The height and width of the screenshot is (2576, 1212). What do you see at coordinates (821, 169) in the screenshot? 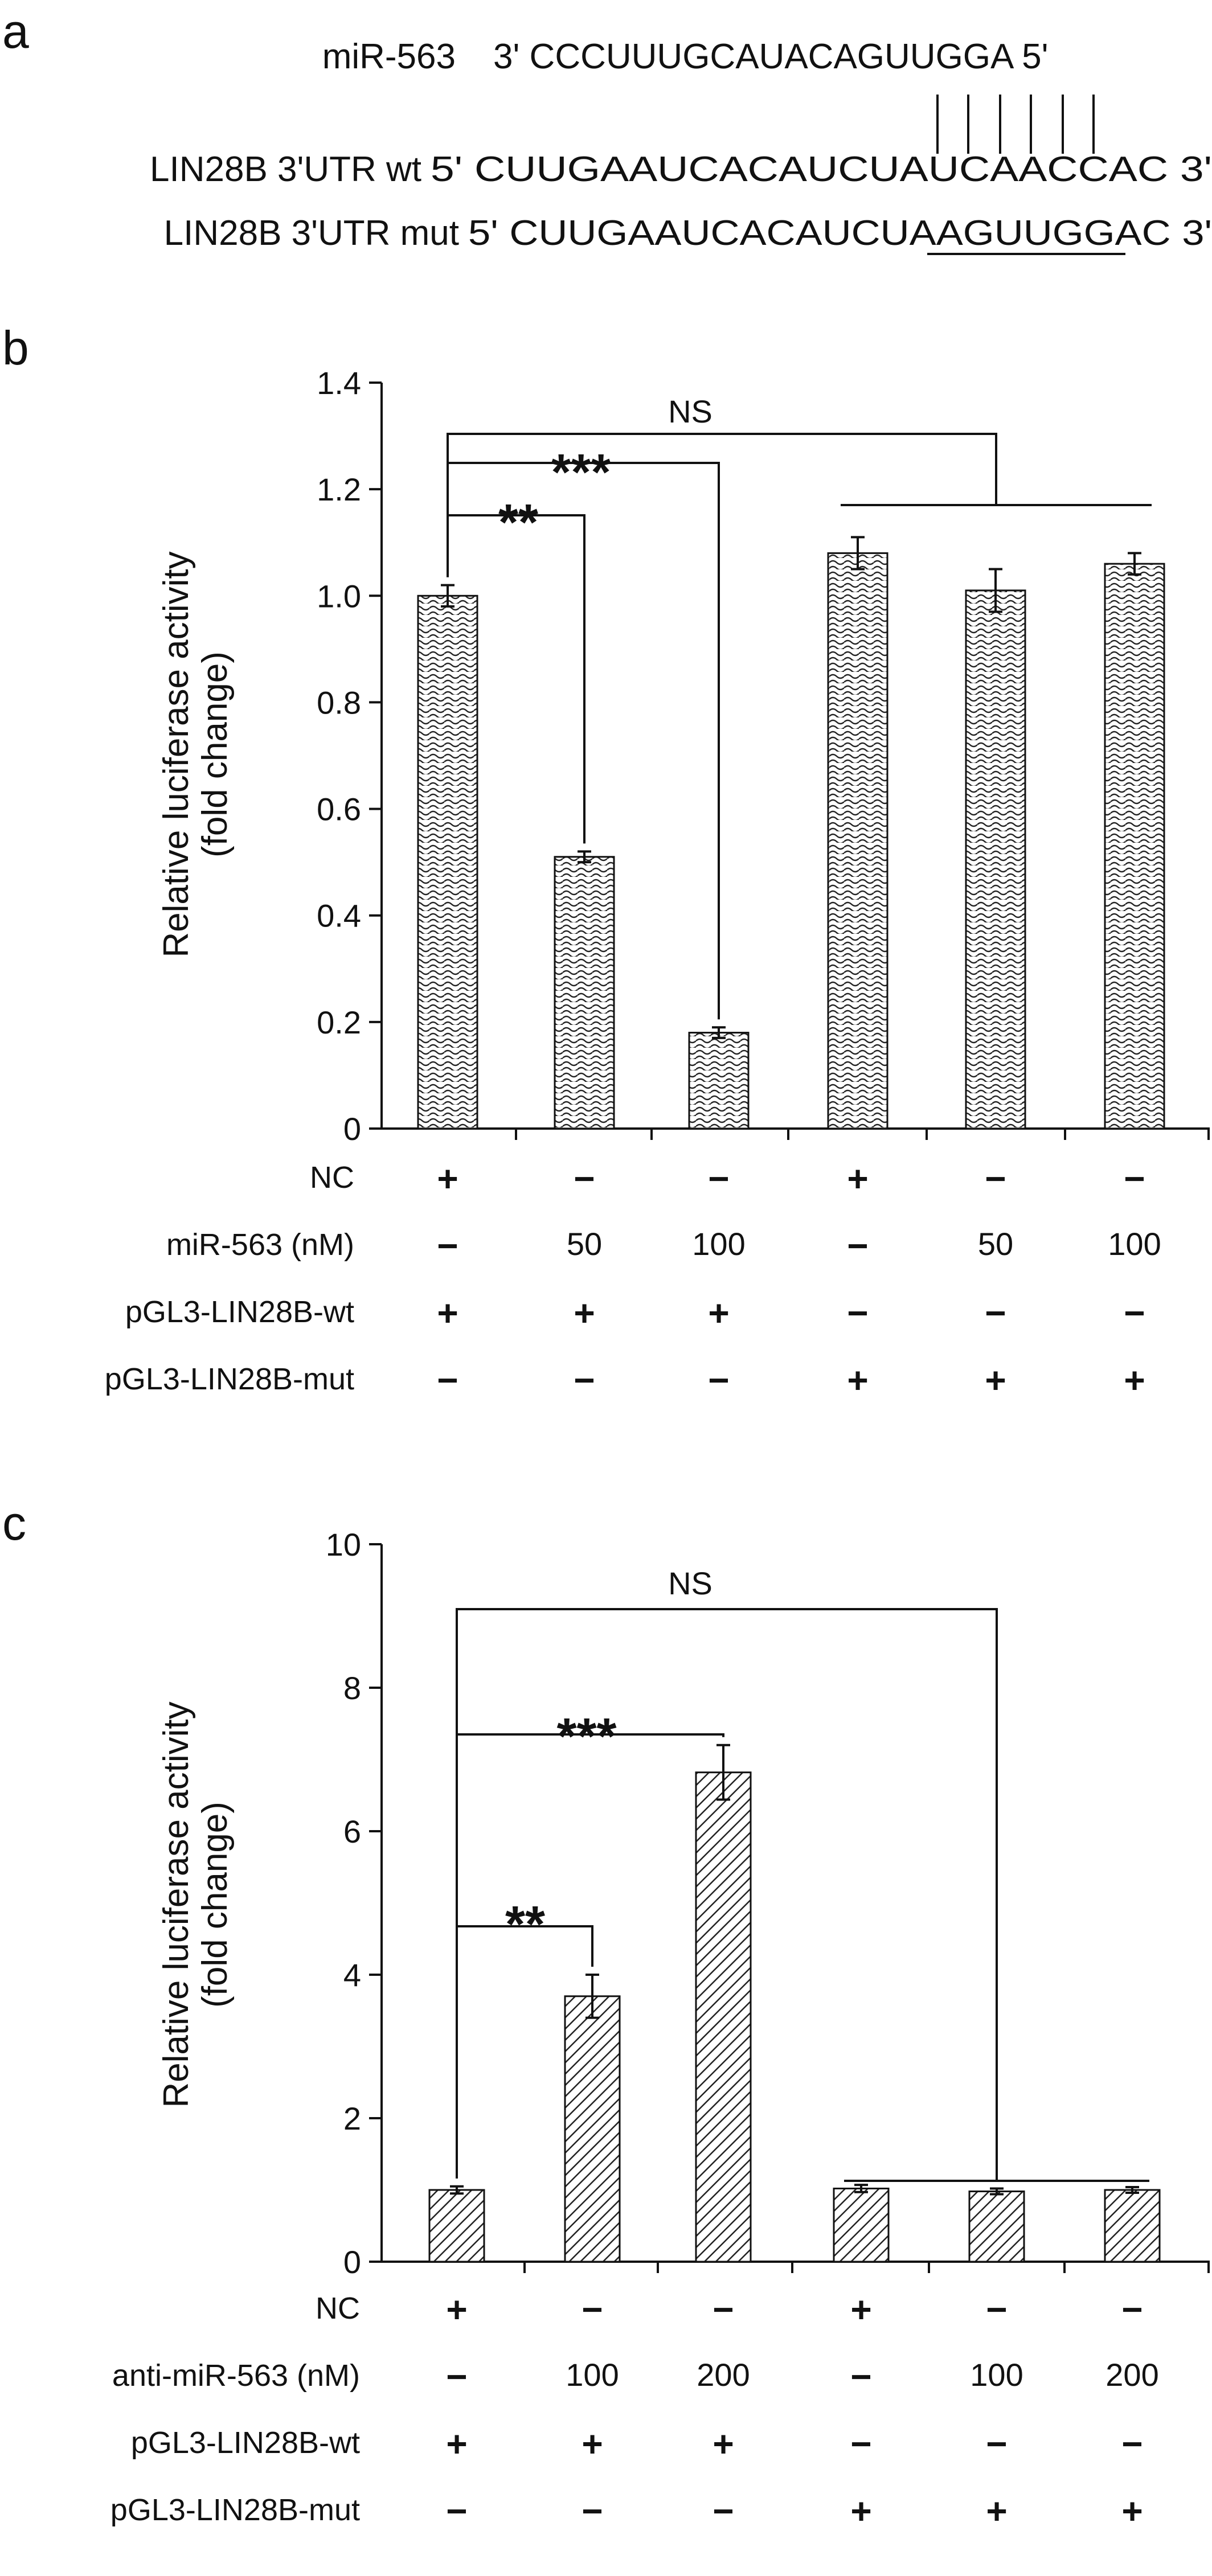
I see `wt-sequence: 5' CUUGAAUCACAUCUAUCAACCAC 3'` at bounding box center [821, 169].